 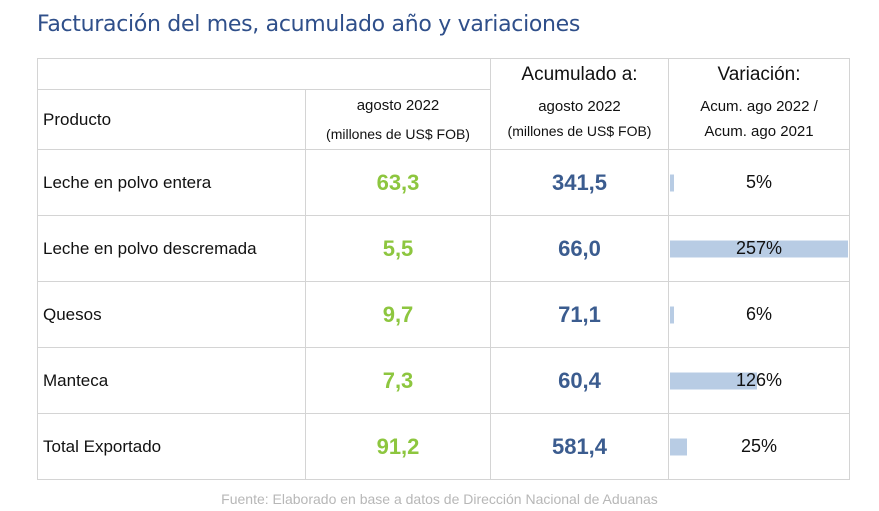 I want to click on header-variacion-line1: Acum. ago 2022 /, so click(x=759, y=106).